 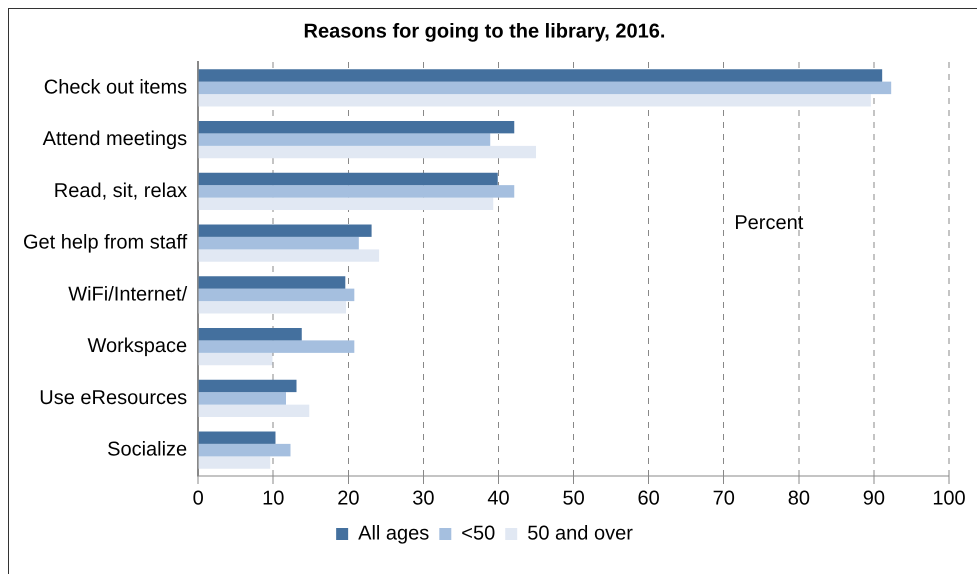 I want to click on y-tick-label: Read, sit, relax, so click(x=121, y=191).